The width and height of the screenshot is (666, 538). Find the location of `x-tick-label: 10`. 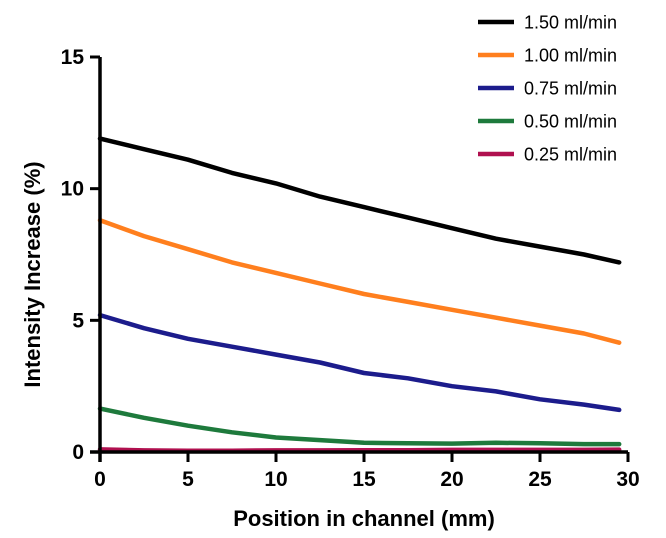

x-tick-label: 10 is located at coordinates (275, 479).